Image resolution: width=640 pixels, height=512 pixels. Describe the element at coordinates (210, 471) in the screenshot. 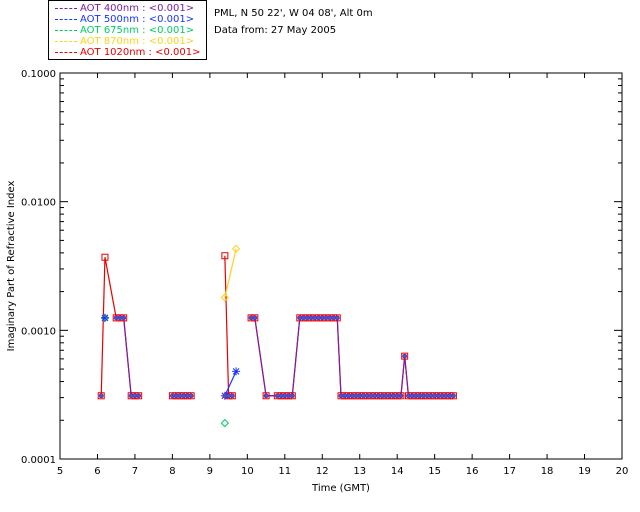

I see `x-tick-label: 9` at that location.